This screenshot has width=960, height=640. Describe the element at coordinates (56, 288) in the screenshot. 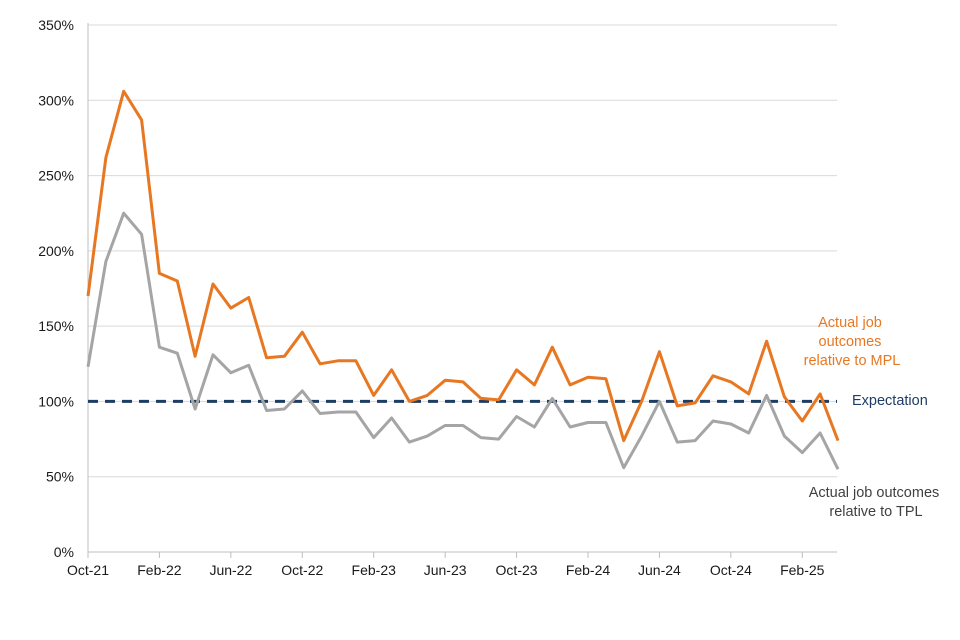

I see `y-tick-labels: 0% 50% 100% 150% 200% 250% 300% 350%` at that location.